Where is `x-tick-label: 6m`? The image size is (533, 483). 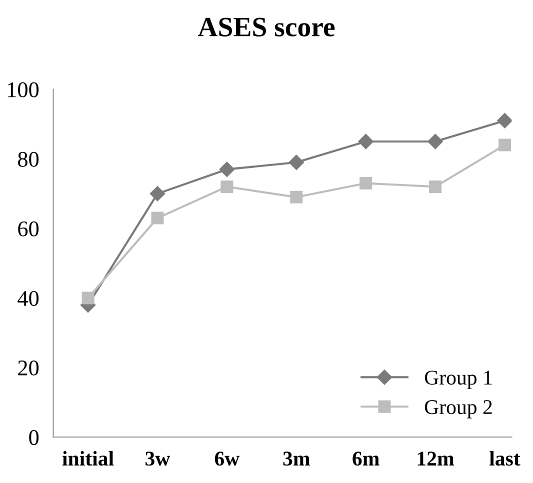 x-tick-label: 6m is located at coordinates (366, 459).